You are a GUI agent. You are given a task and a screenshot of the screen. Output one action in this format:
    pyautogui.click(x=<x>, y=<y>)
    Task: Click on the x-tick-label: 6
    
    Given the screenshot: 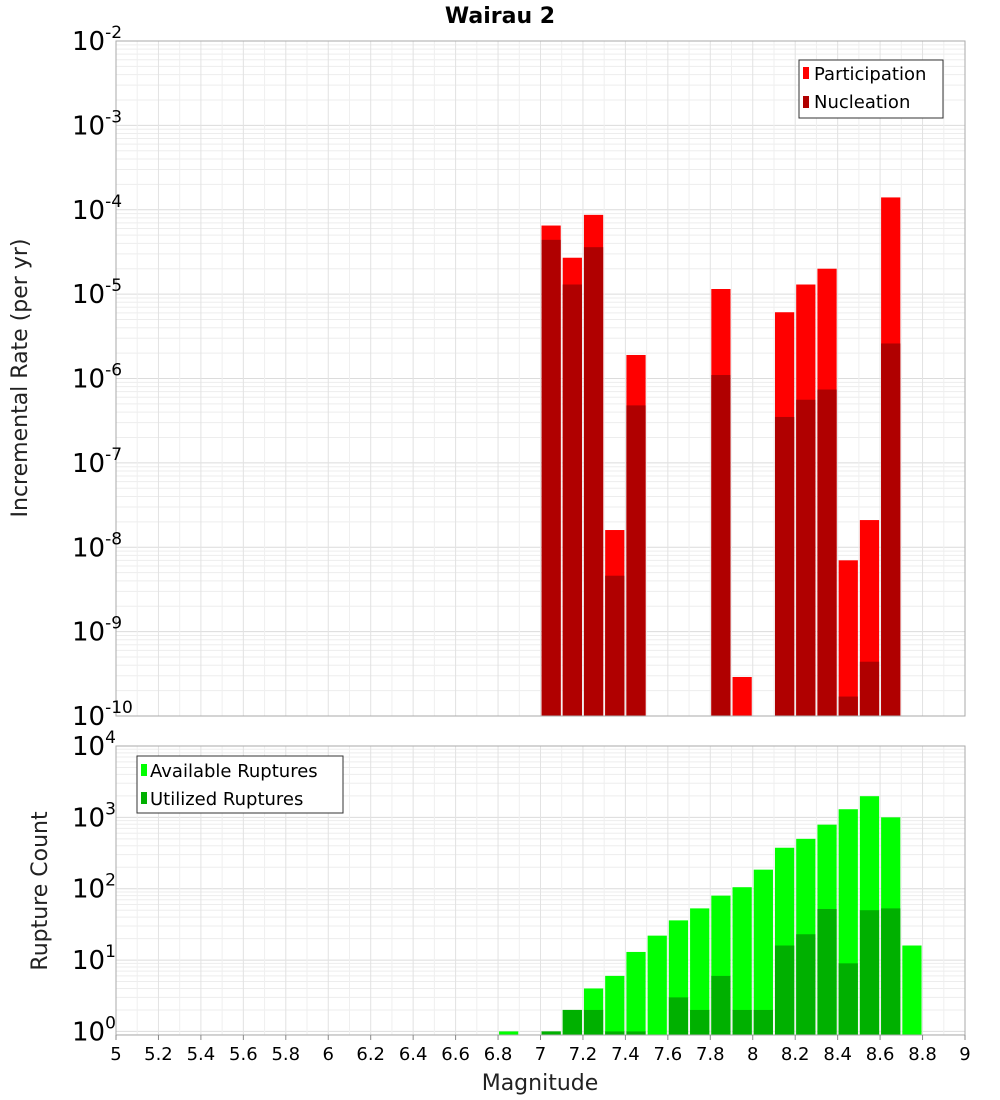 What is the action you would take?
    pyautogui.click(x=328, y=1054)
    